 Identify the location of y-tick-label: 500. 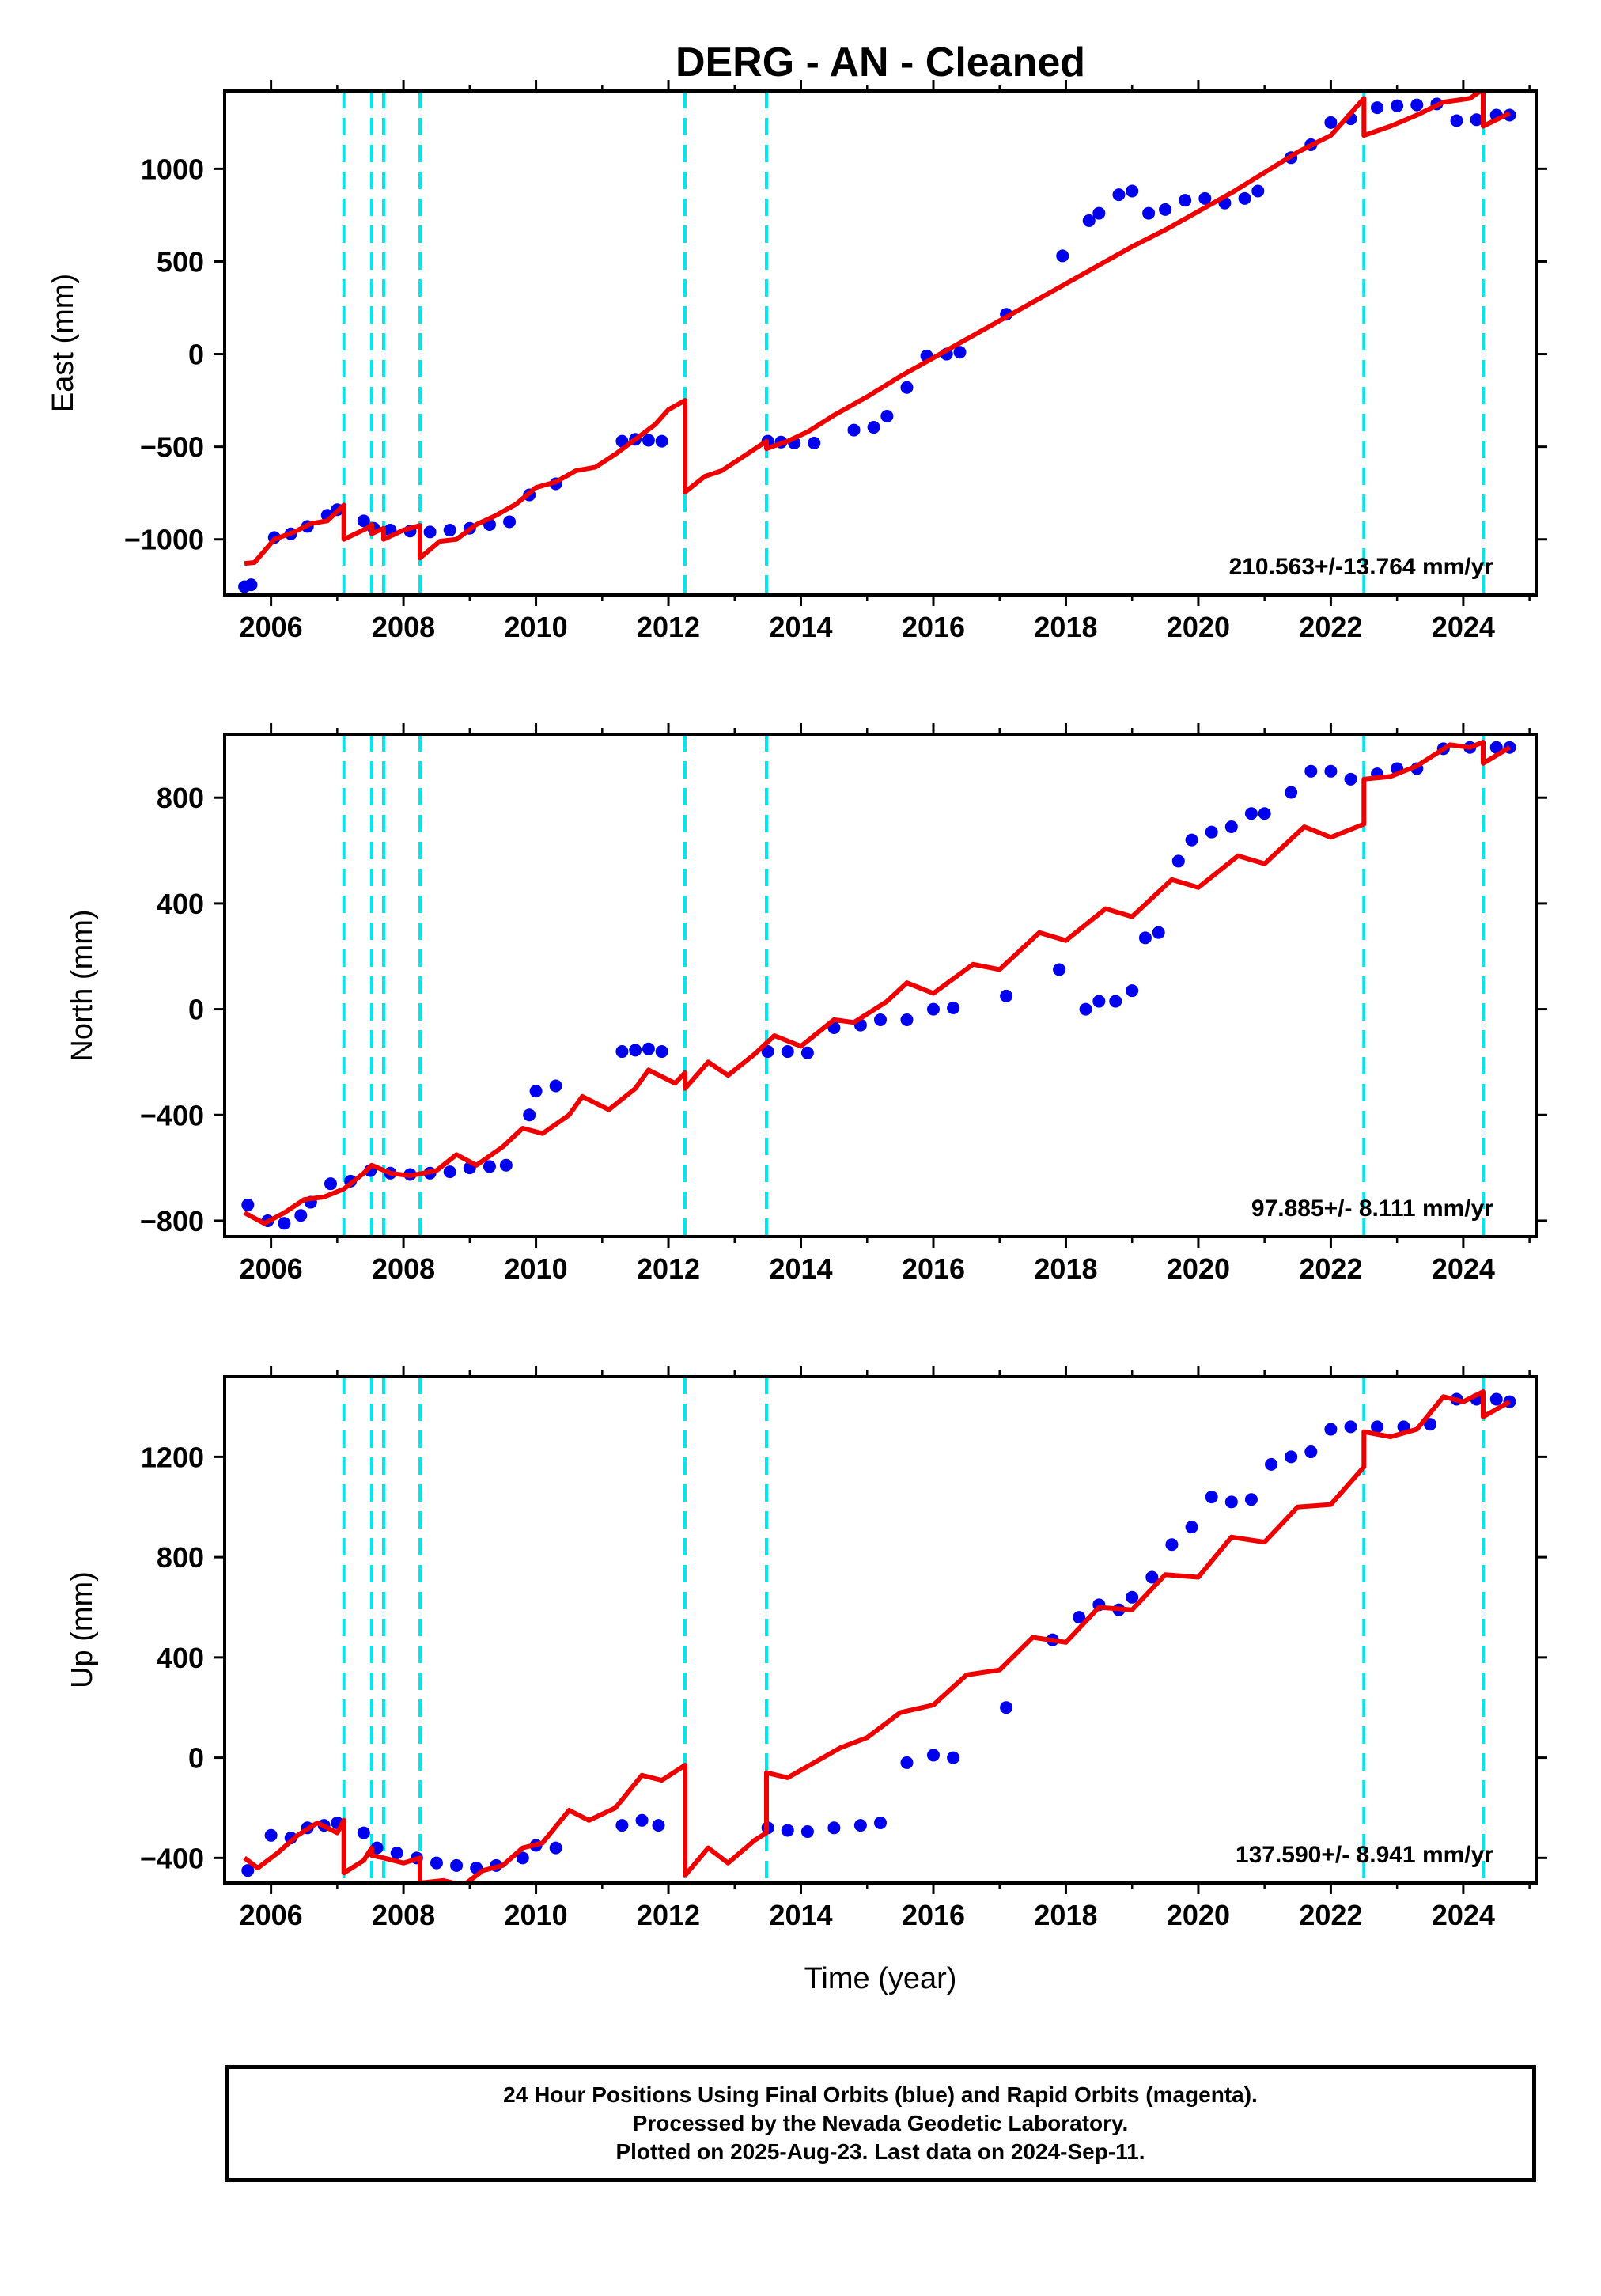
(181, 261).